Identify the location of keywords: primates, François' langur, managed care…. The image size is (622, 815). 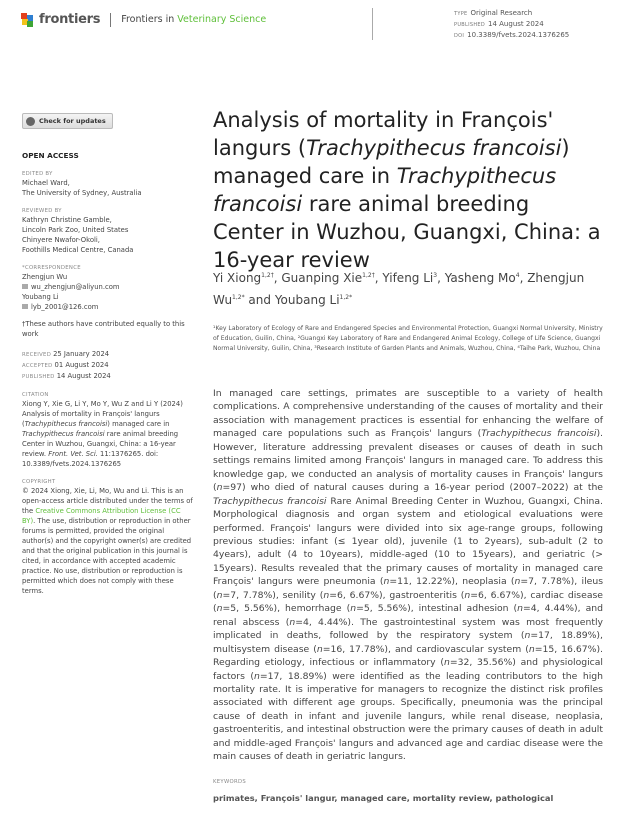
(383, 798).